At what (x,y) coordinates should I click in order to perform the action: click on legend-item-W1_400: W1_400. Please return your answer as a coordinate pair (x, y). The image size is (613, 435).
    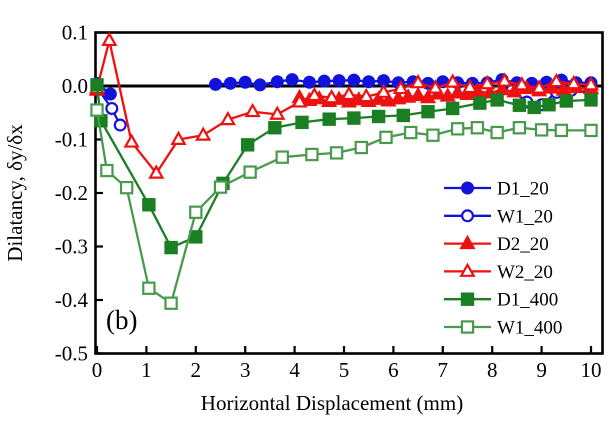
    Looking at the image, I should click on (503, 328).